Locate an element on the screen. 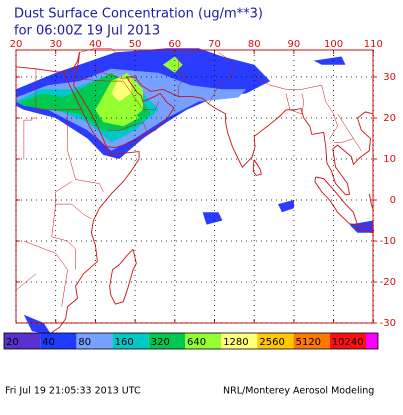 Image resolution: width=403 pixels, height=415 pixels. colorbar-frame is located at coordinates (191, 341).